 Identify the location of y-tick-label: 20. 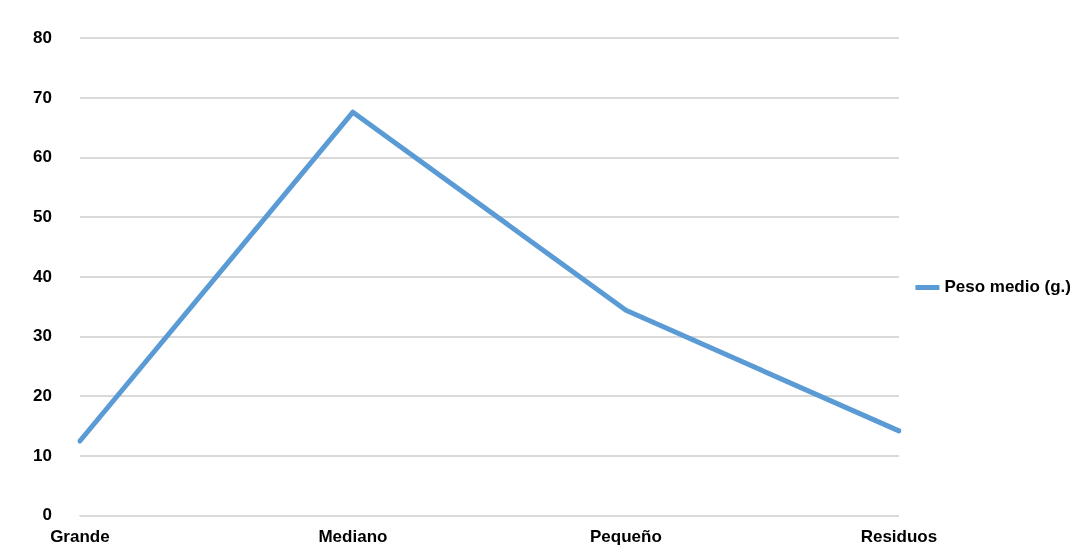
(42, 395).